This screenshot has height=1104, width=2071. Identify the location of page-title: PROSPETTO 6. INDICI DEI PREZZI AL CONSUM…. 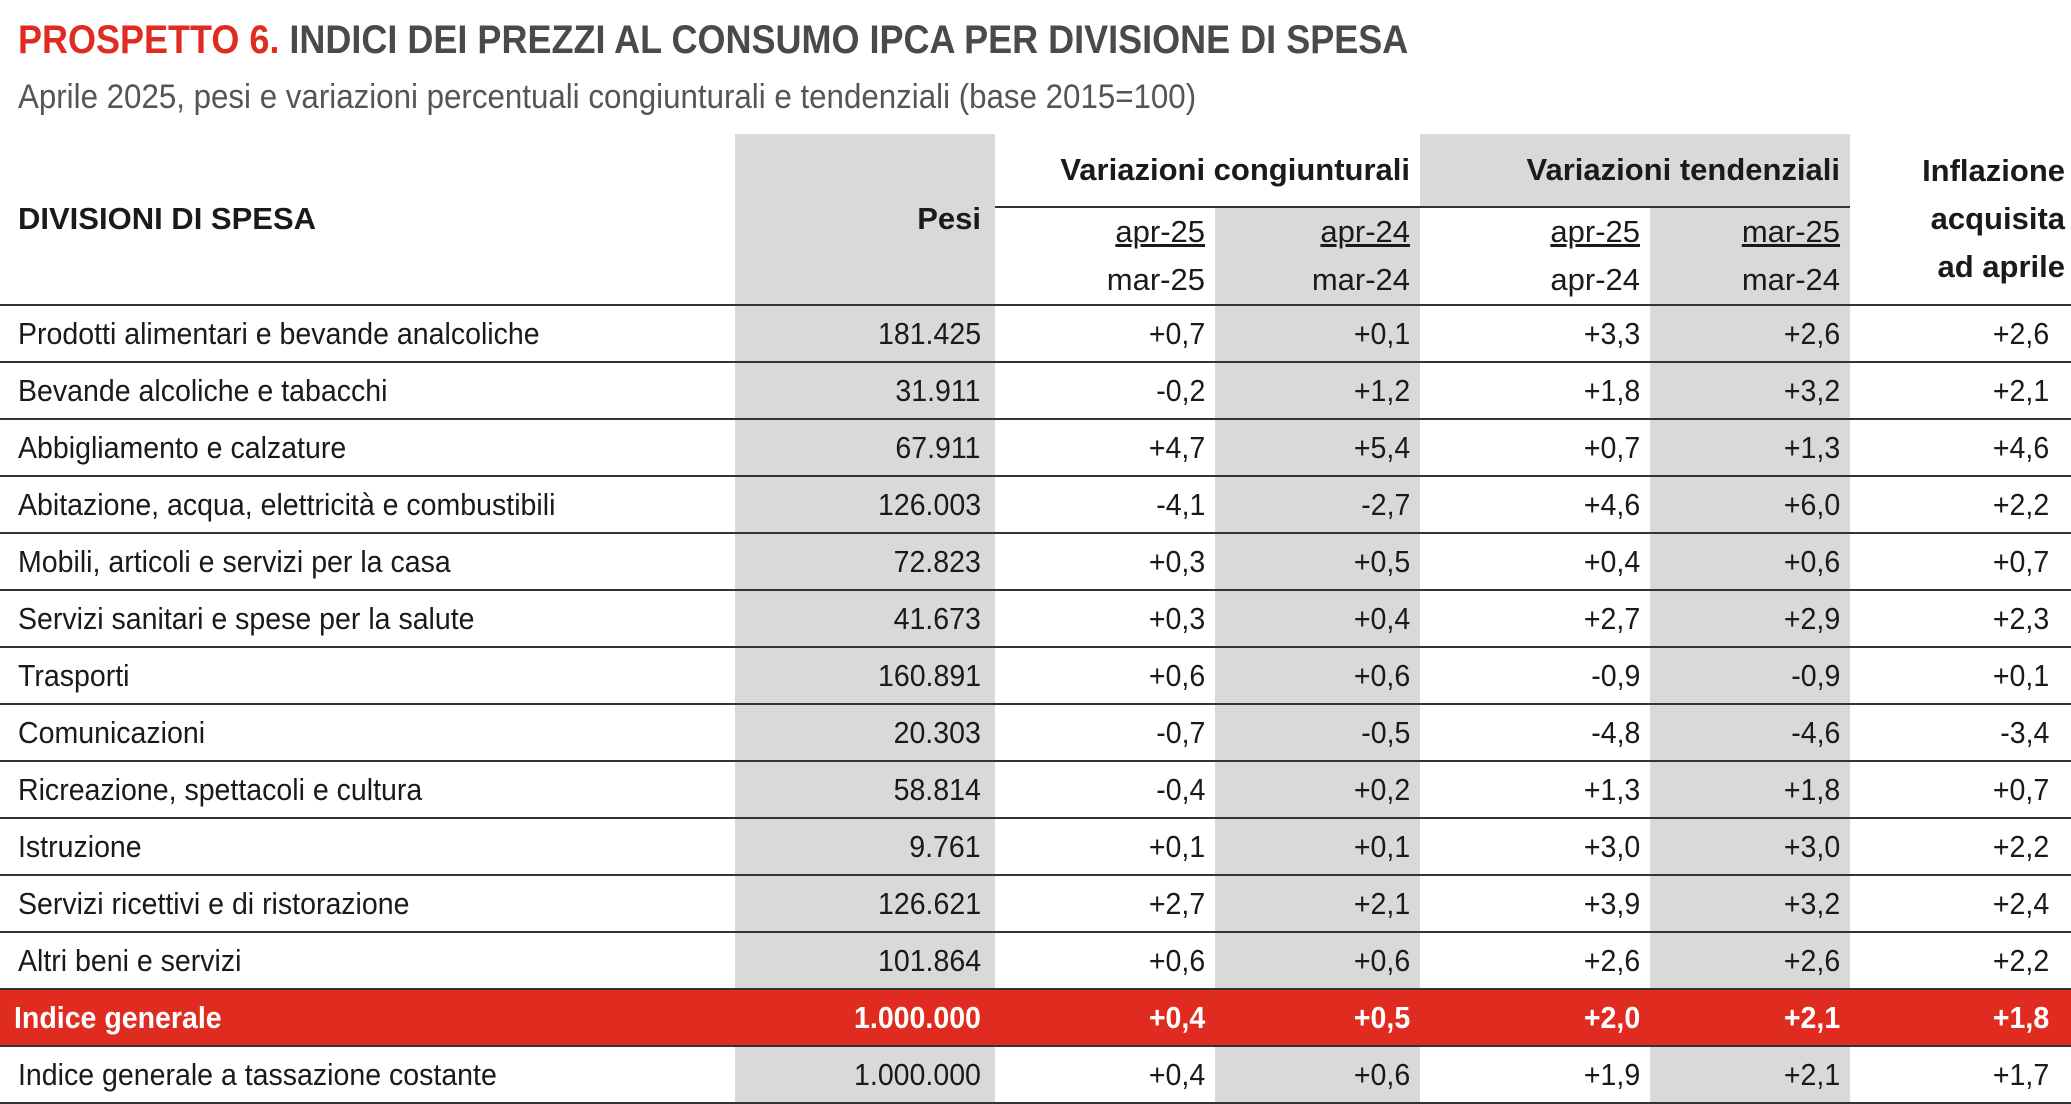
(713, 40).